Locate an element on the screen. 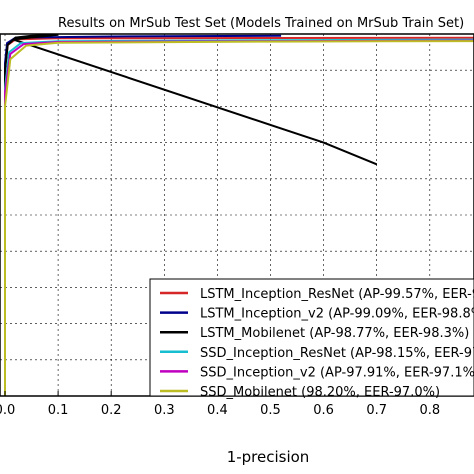  legend-label: LSTM_Mobilenet (AP-98.77%, EER-98.3%) is located at coordinates (334, 333).